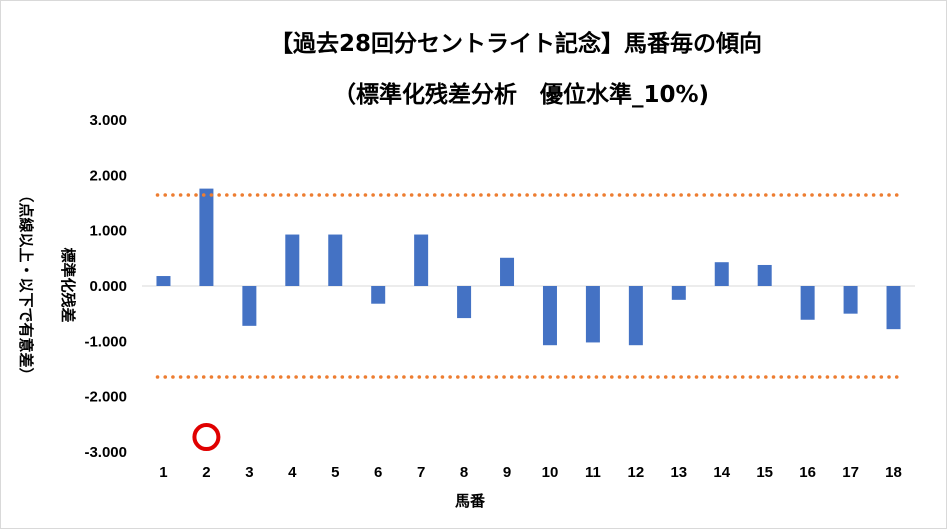 This screenshot has width=947, height=529. I want to click on x-tick-label: 8, so click(464, 472).